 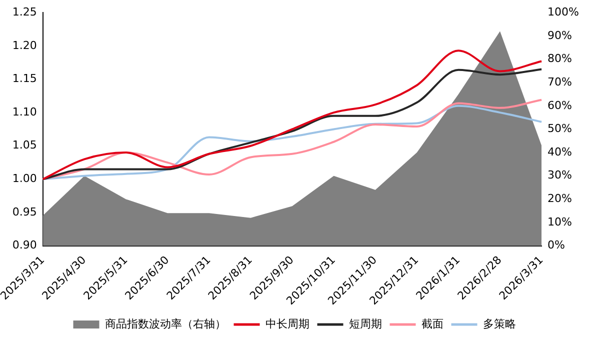 I want to click on y-tick-label: 0.90, so click(x=24, y=245).